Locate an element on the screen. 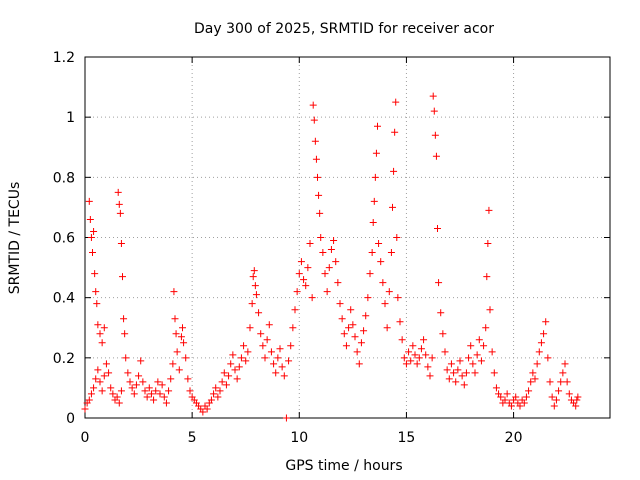 Image resolution: width=640 pixels, height=480 pixels. y-tick-label: 0.4 is located at coordinates (64, 299).